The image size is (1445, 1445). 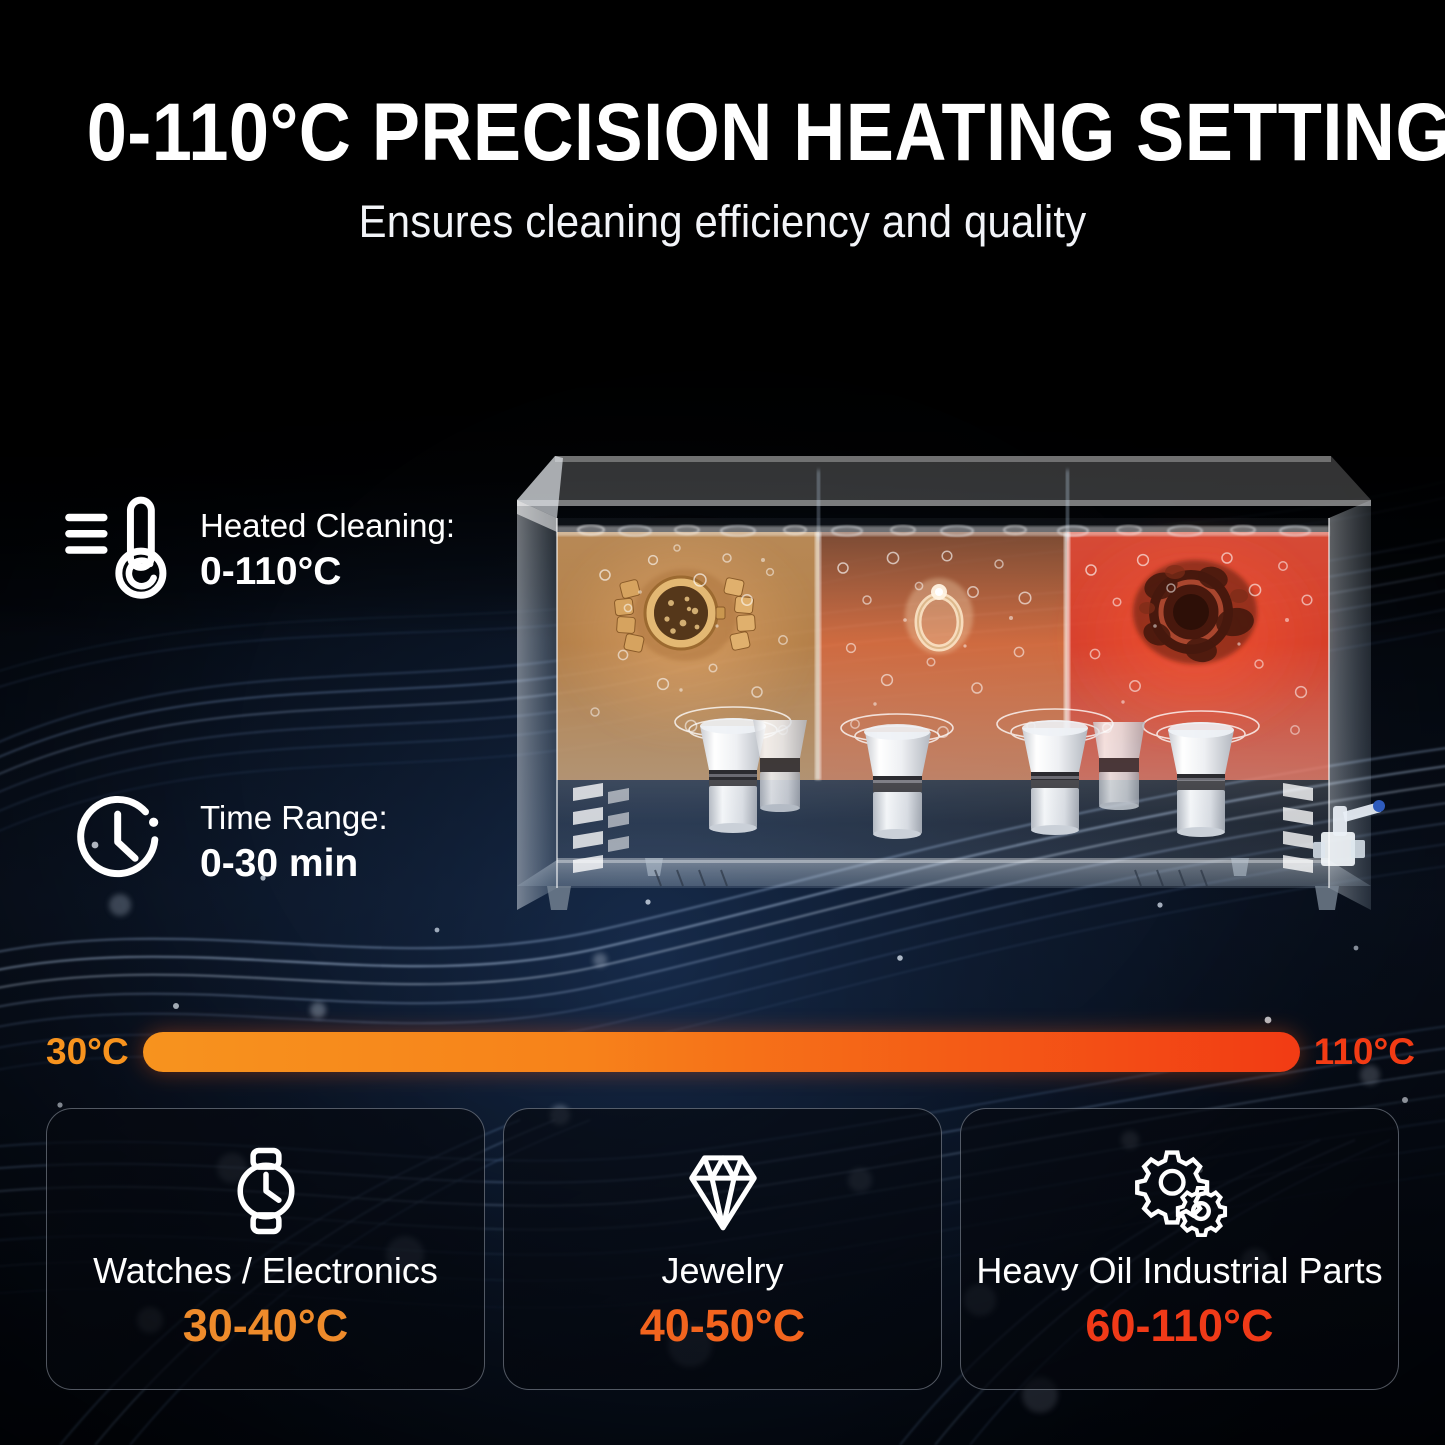 What do you see at coordinates (265, 1270) in the screenshot?
I see `card-title: Watches / Electronics` at bounding box center [265, 1270].